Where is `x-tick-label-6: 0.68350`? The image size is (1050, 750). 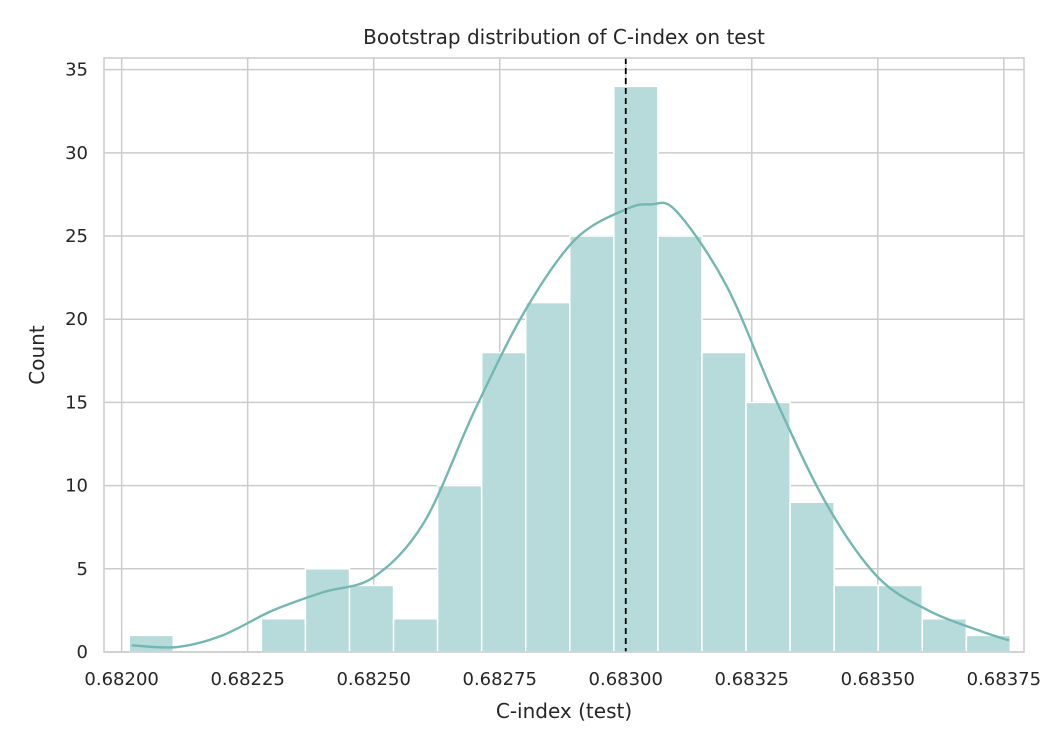 x-tick-label-6: 0.68350 is located at coordinates (878, 679).